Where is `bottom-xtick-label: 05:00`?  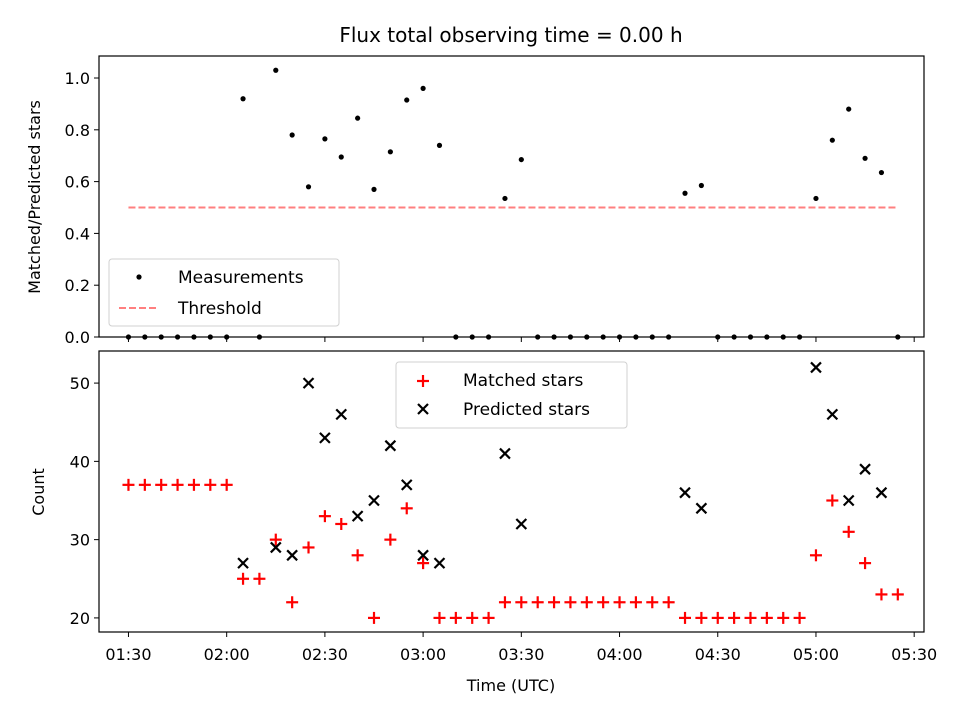 bottom-xtick-label: 05:00 is located at coordinates (816, 654).